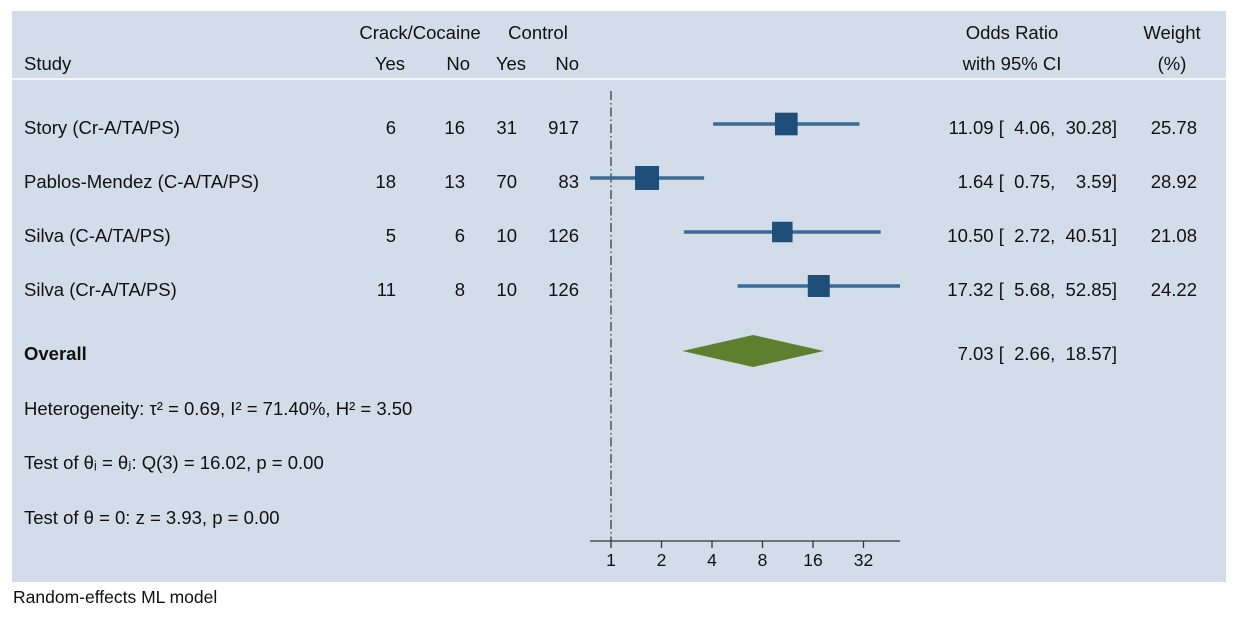 The image size is (1247, 617). I want to click on ctrl-yes: 70, so click(506, 181).